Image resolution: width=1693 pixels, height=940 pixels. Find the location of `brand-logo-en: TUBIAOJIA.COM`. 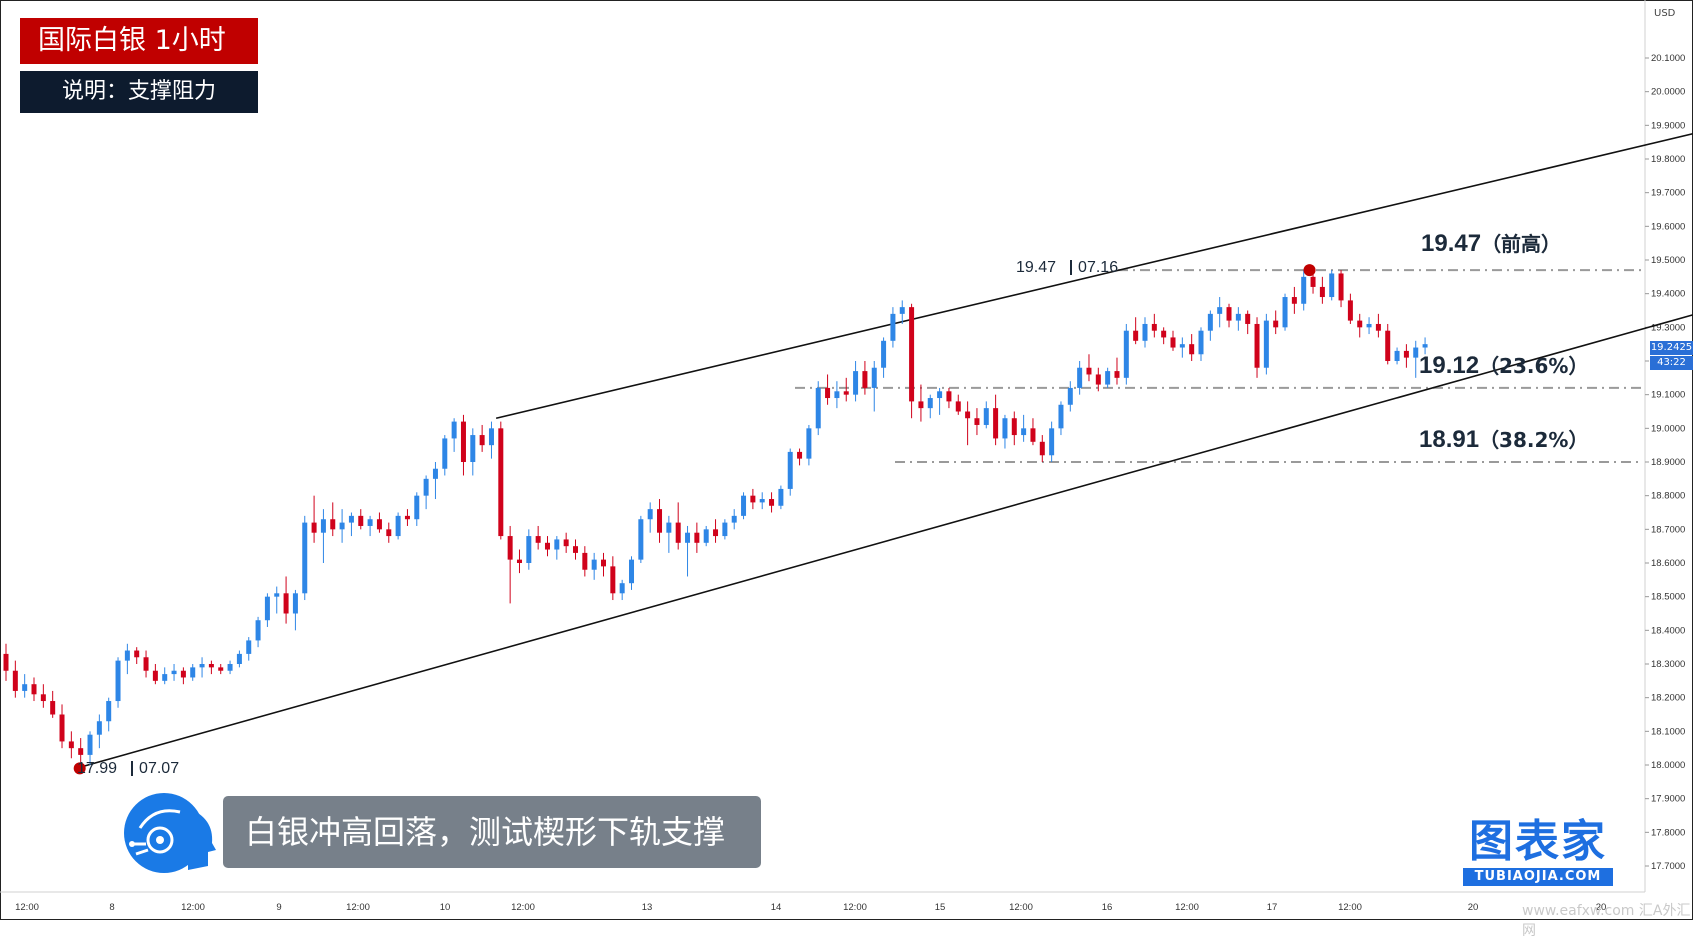

brand-logo-en: TUBIAOJIA.COM is located at coordinates (1538, 877).